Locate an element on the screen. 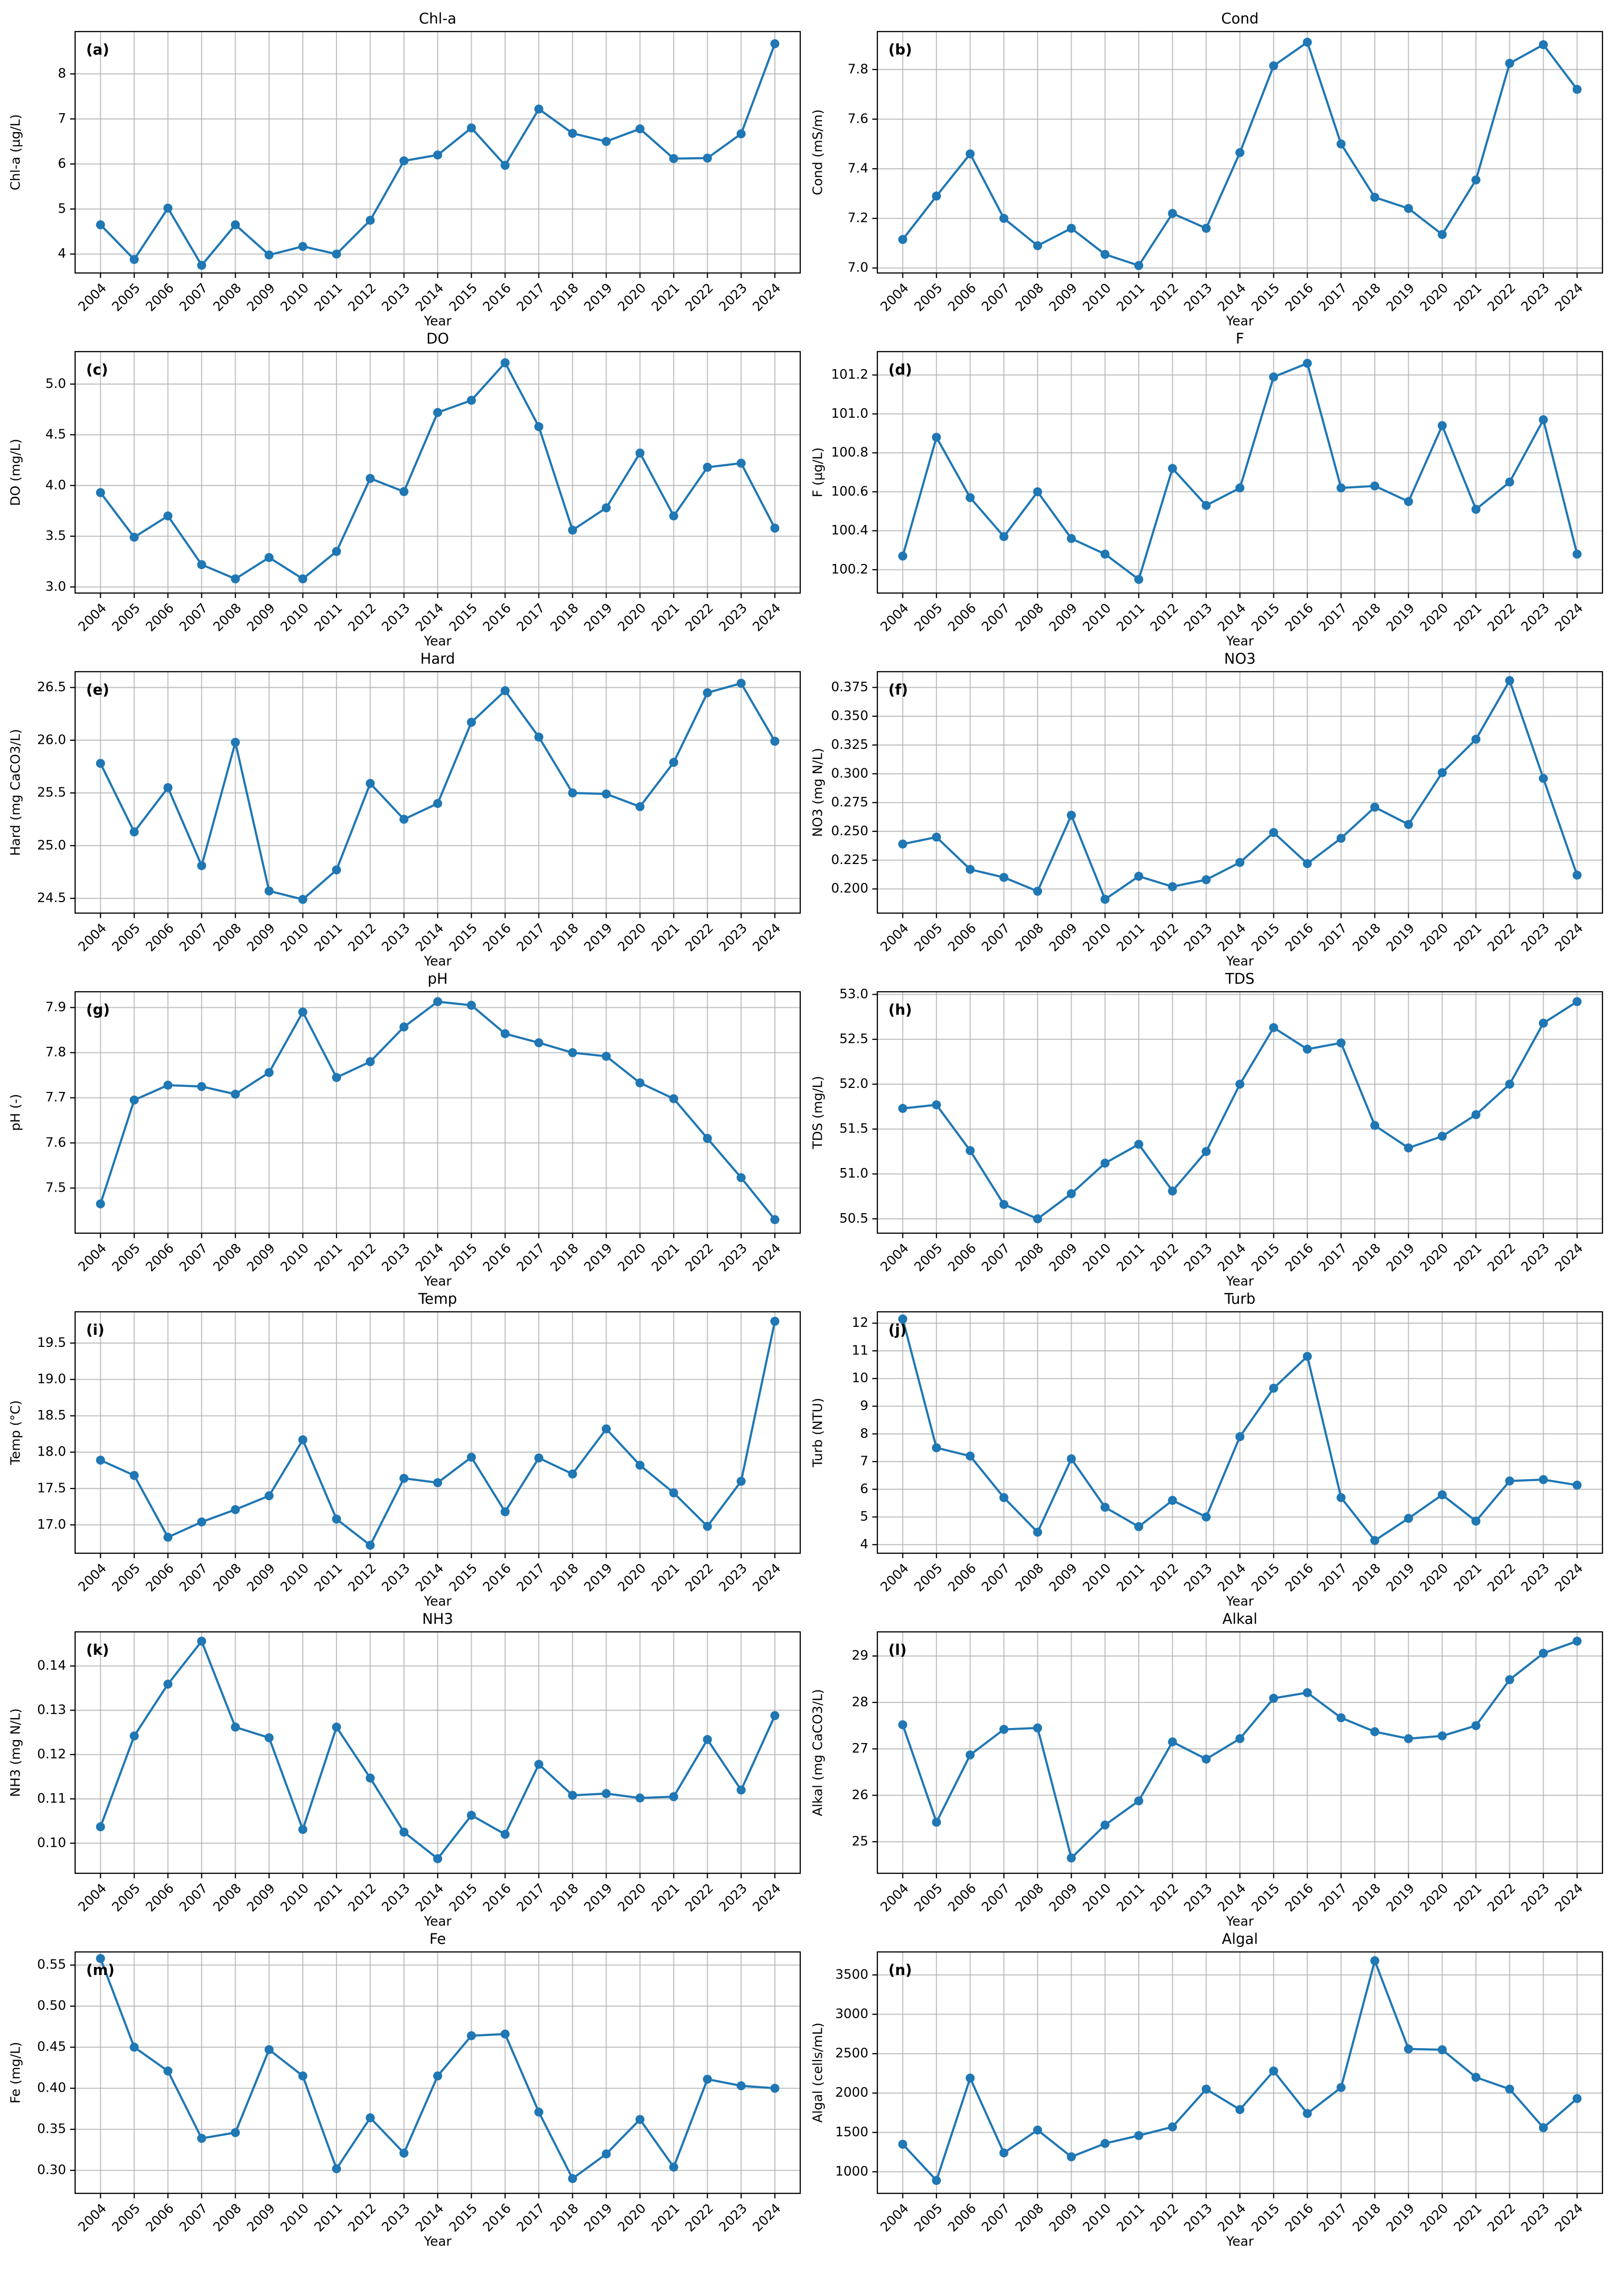  x-tick-label: 2015 is located at coordinates (1266, 1258).